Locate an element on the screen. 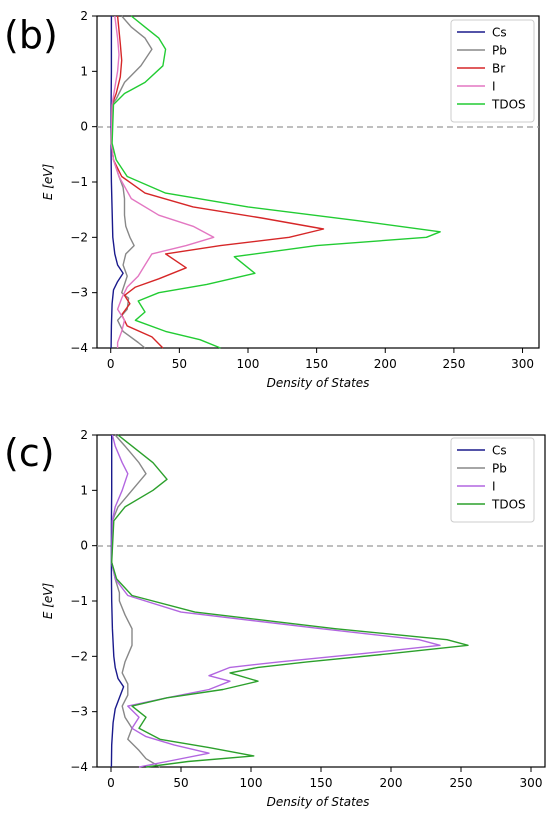 This screenshot has width=550, height=816. b-xtick-label: 0 is located at coordinates (111, 364).